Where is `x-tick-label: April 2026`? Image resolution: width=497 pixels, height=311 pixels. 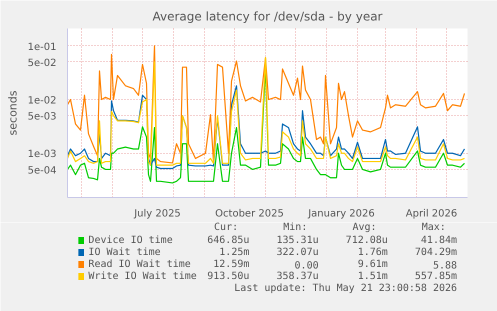 x-tick-label: April 2026 is located at coordinates (432, 214).